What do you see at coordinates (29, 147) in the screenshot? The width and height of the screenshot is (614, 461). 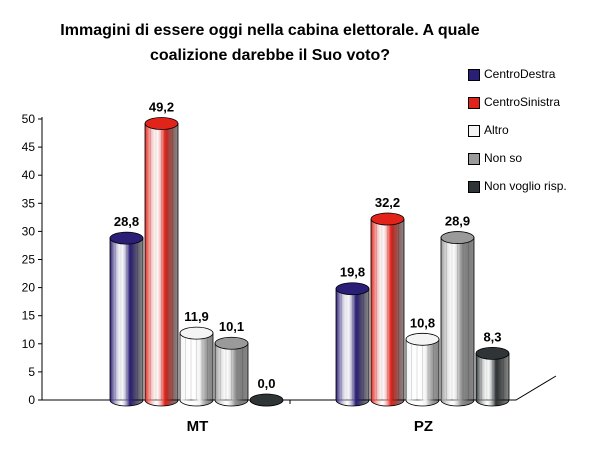 I see `y-tick-label-45: 45` at bounding box center [29, 147].